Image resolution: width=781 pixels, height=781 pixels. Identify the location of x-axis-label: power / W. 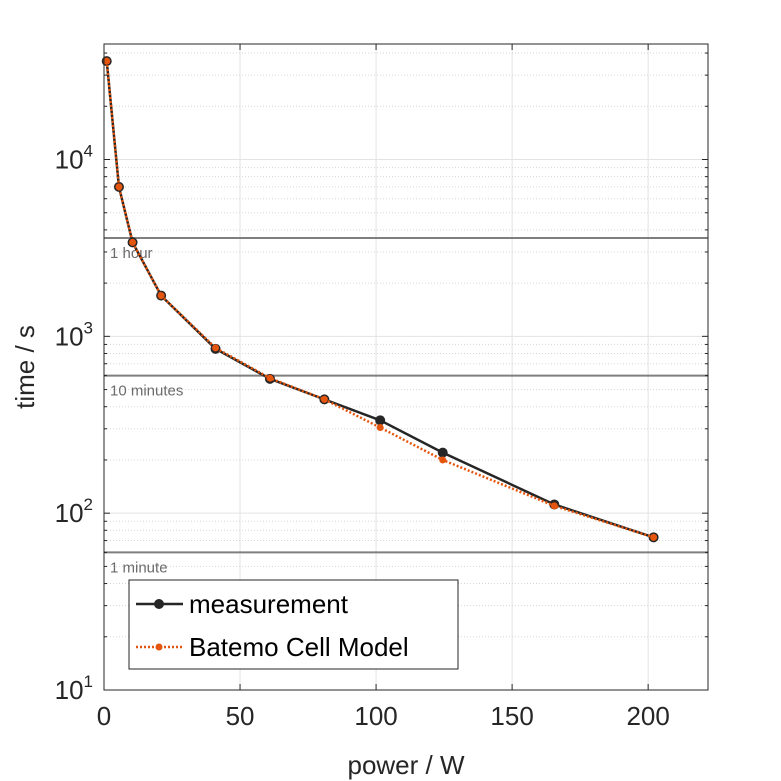
(405, 765).